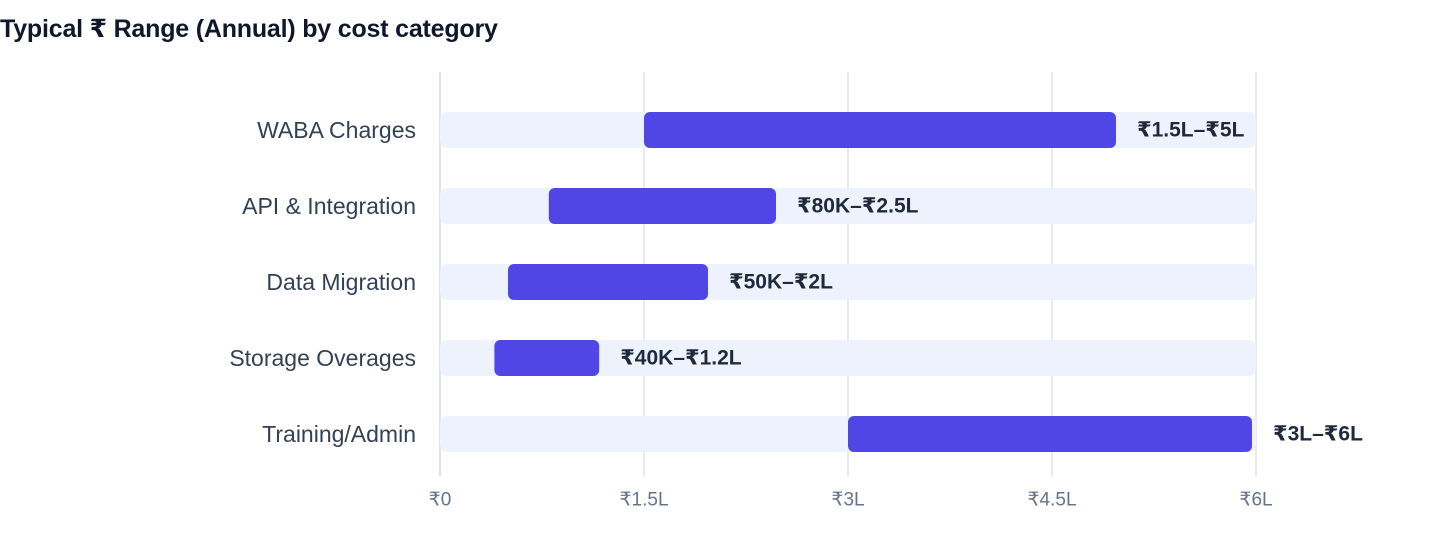  I want to click on x-axis-ticks: ₹0 ₹1.5L ₹3L ₹4.5L ₹6L, so click(851, 500).